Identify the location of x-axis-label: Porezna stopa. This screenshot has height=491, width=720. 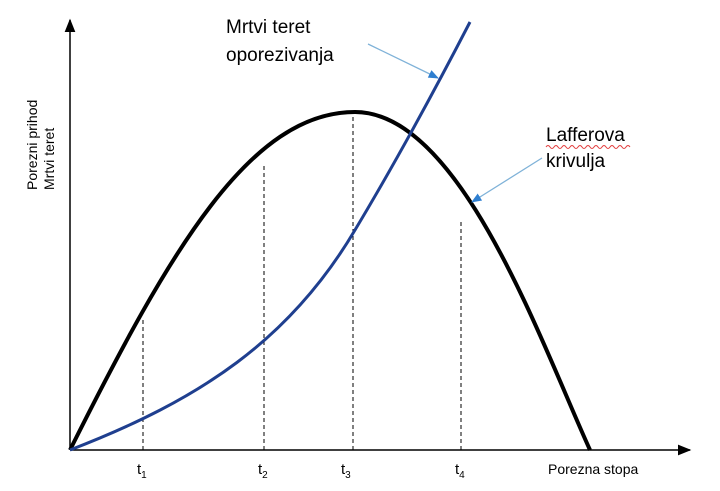
(593, 469).